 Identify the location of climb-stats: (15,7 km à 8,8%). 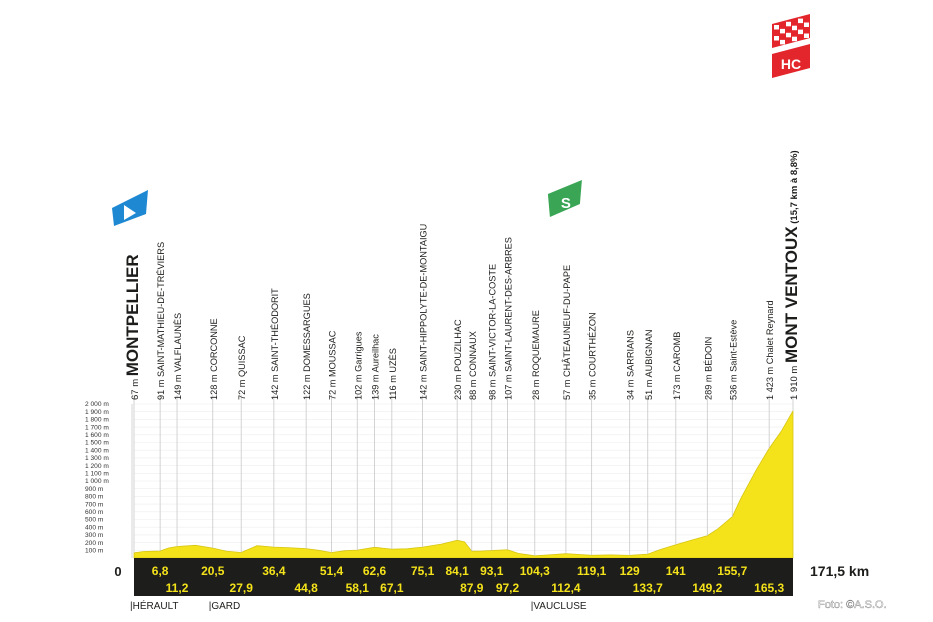
(794, 188).